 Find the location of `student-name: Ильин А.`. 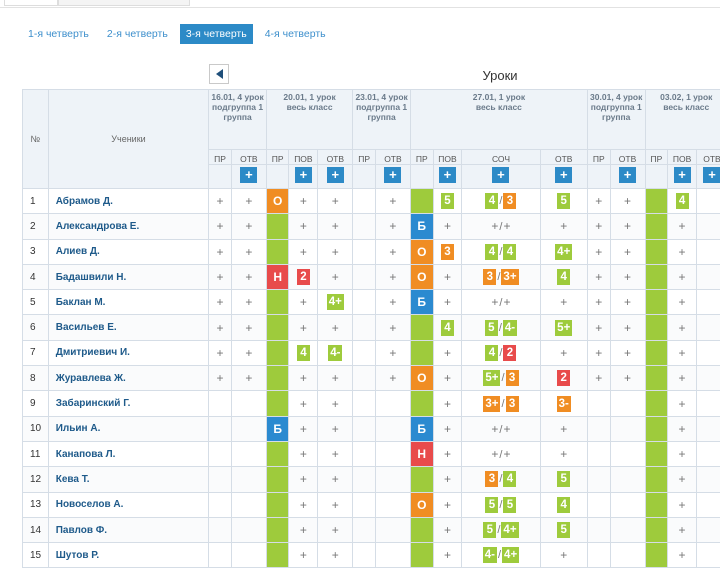

student-name: Ильин А. is located at coordinates (128, 428).